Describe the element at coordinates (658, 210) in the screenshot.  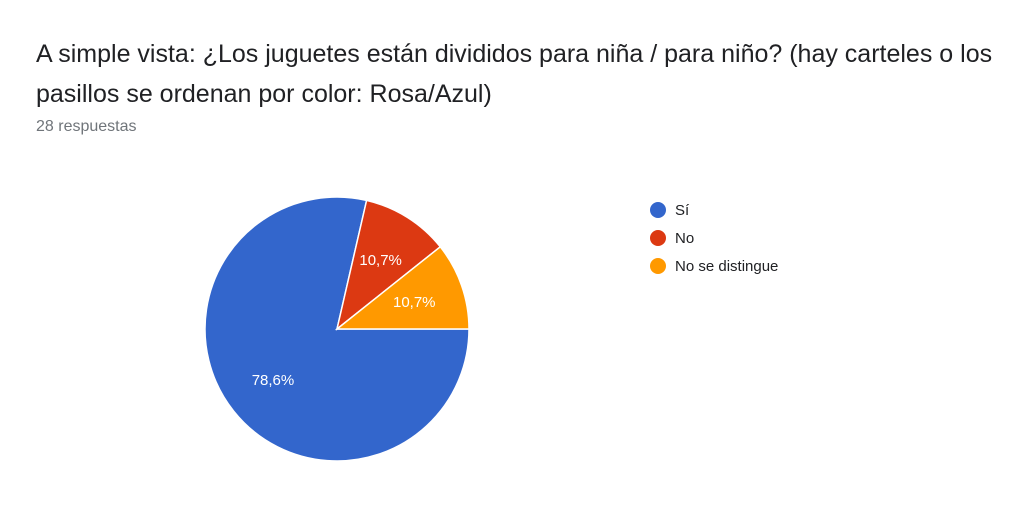
I see `legend-marker-si` at that location.